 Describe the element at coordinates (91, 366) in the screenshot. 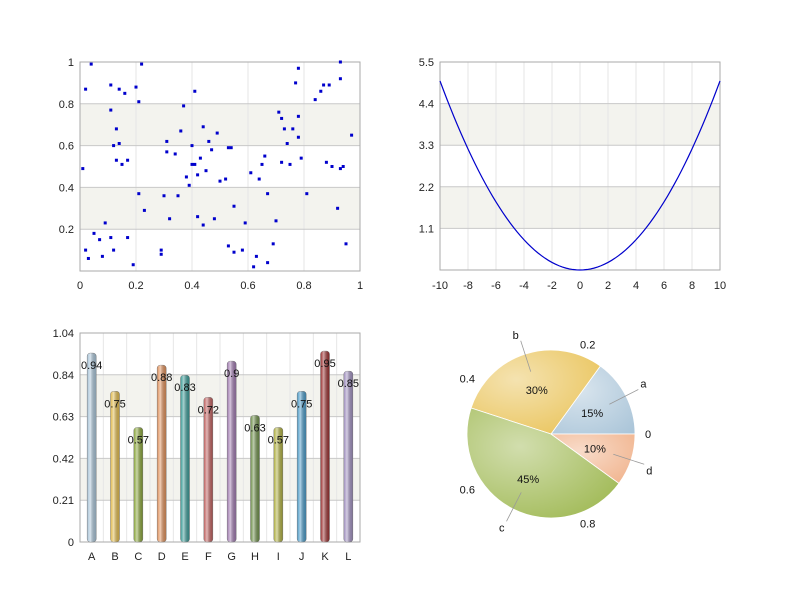

I see `data-label: 0.94` at that location.